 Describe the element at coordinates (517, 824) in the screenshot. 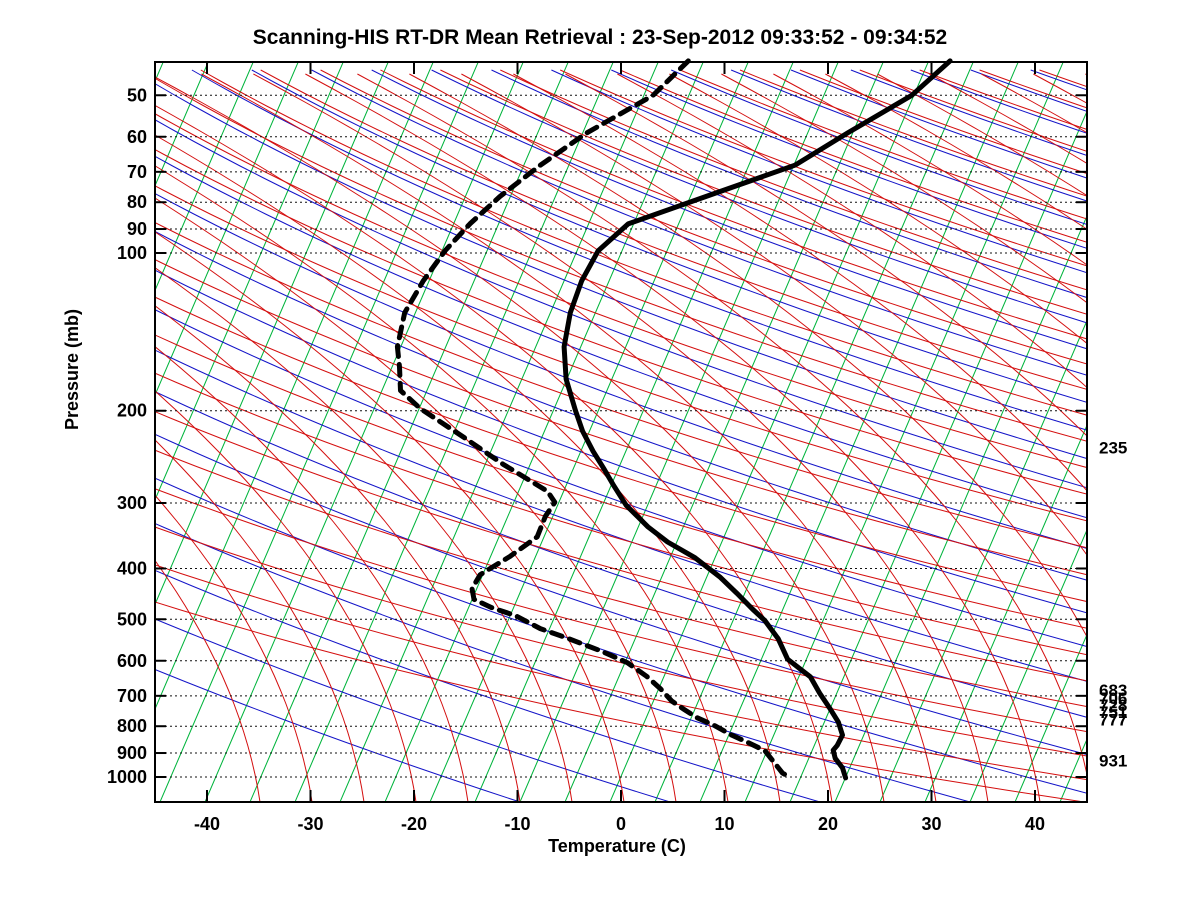

I see `temperature-tick-label: -10` at that location.